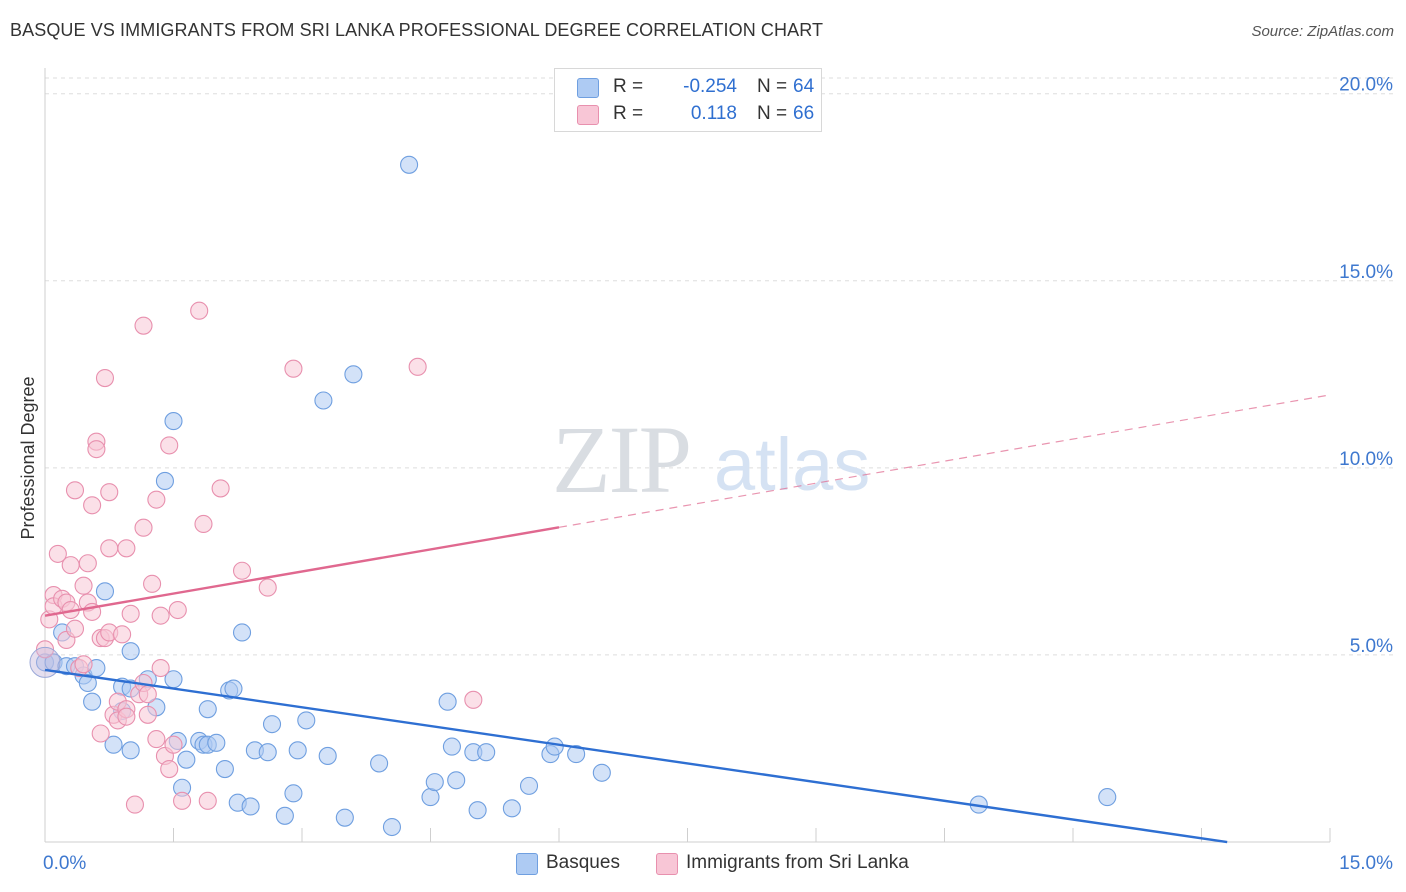  What do you see at coordinates (628, 86) in the screenshot?
I see `legend-r-label: R =` at bounding box center [628, 86].